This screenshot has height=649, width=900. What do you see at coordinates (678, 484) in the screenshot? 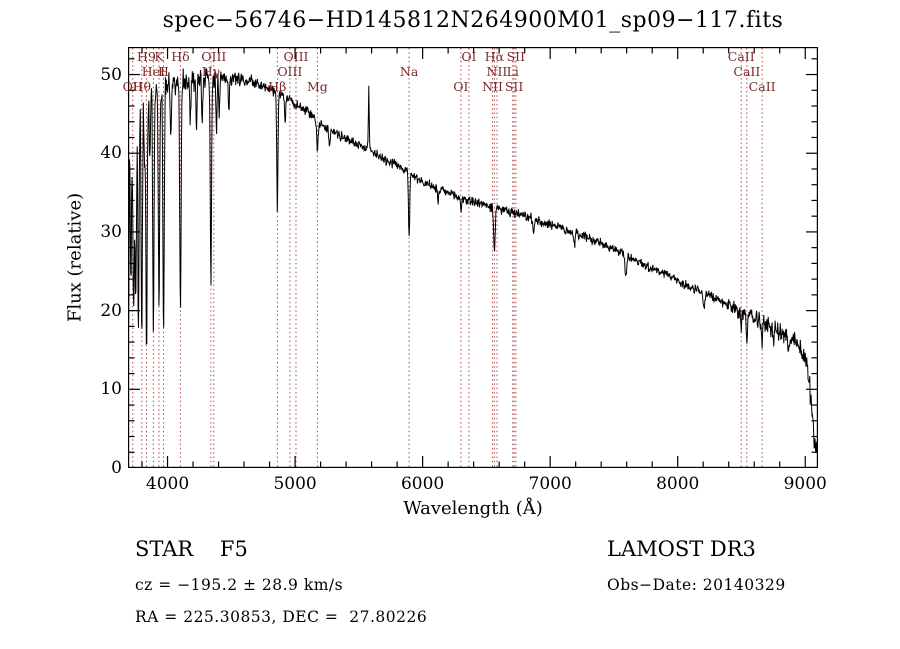
I see `x-tick-label: 8000` at bounding box center [678, 484].